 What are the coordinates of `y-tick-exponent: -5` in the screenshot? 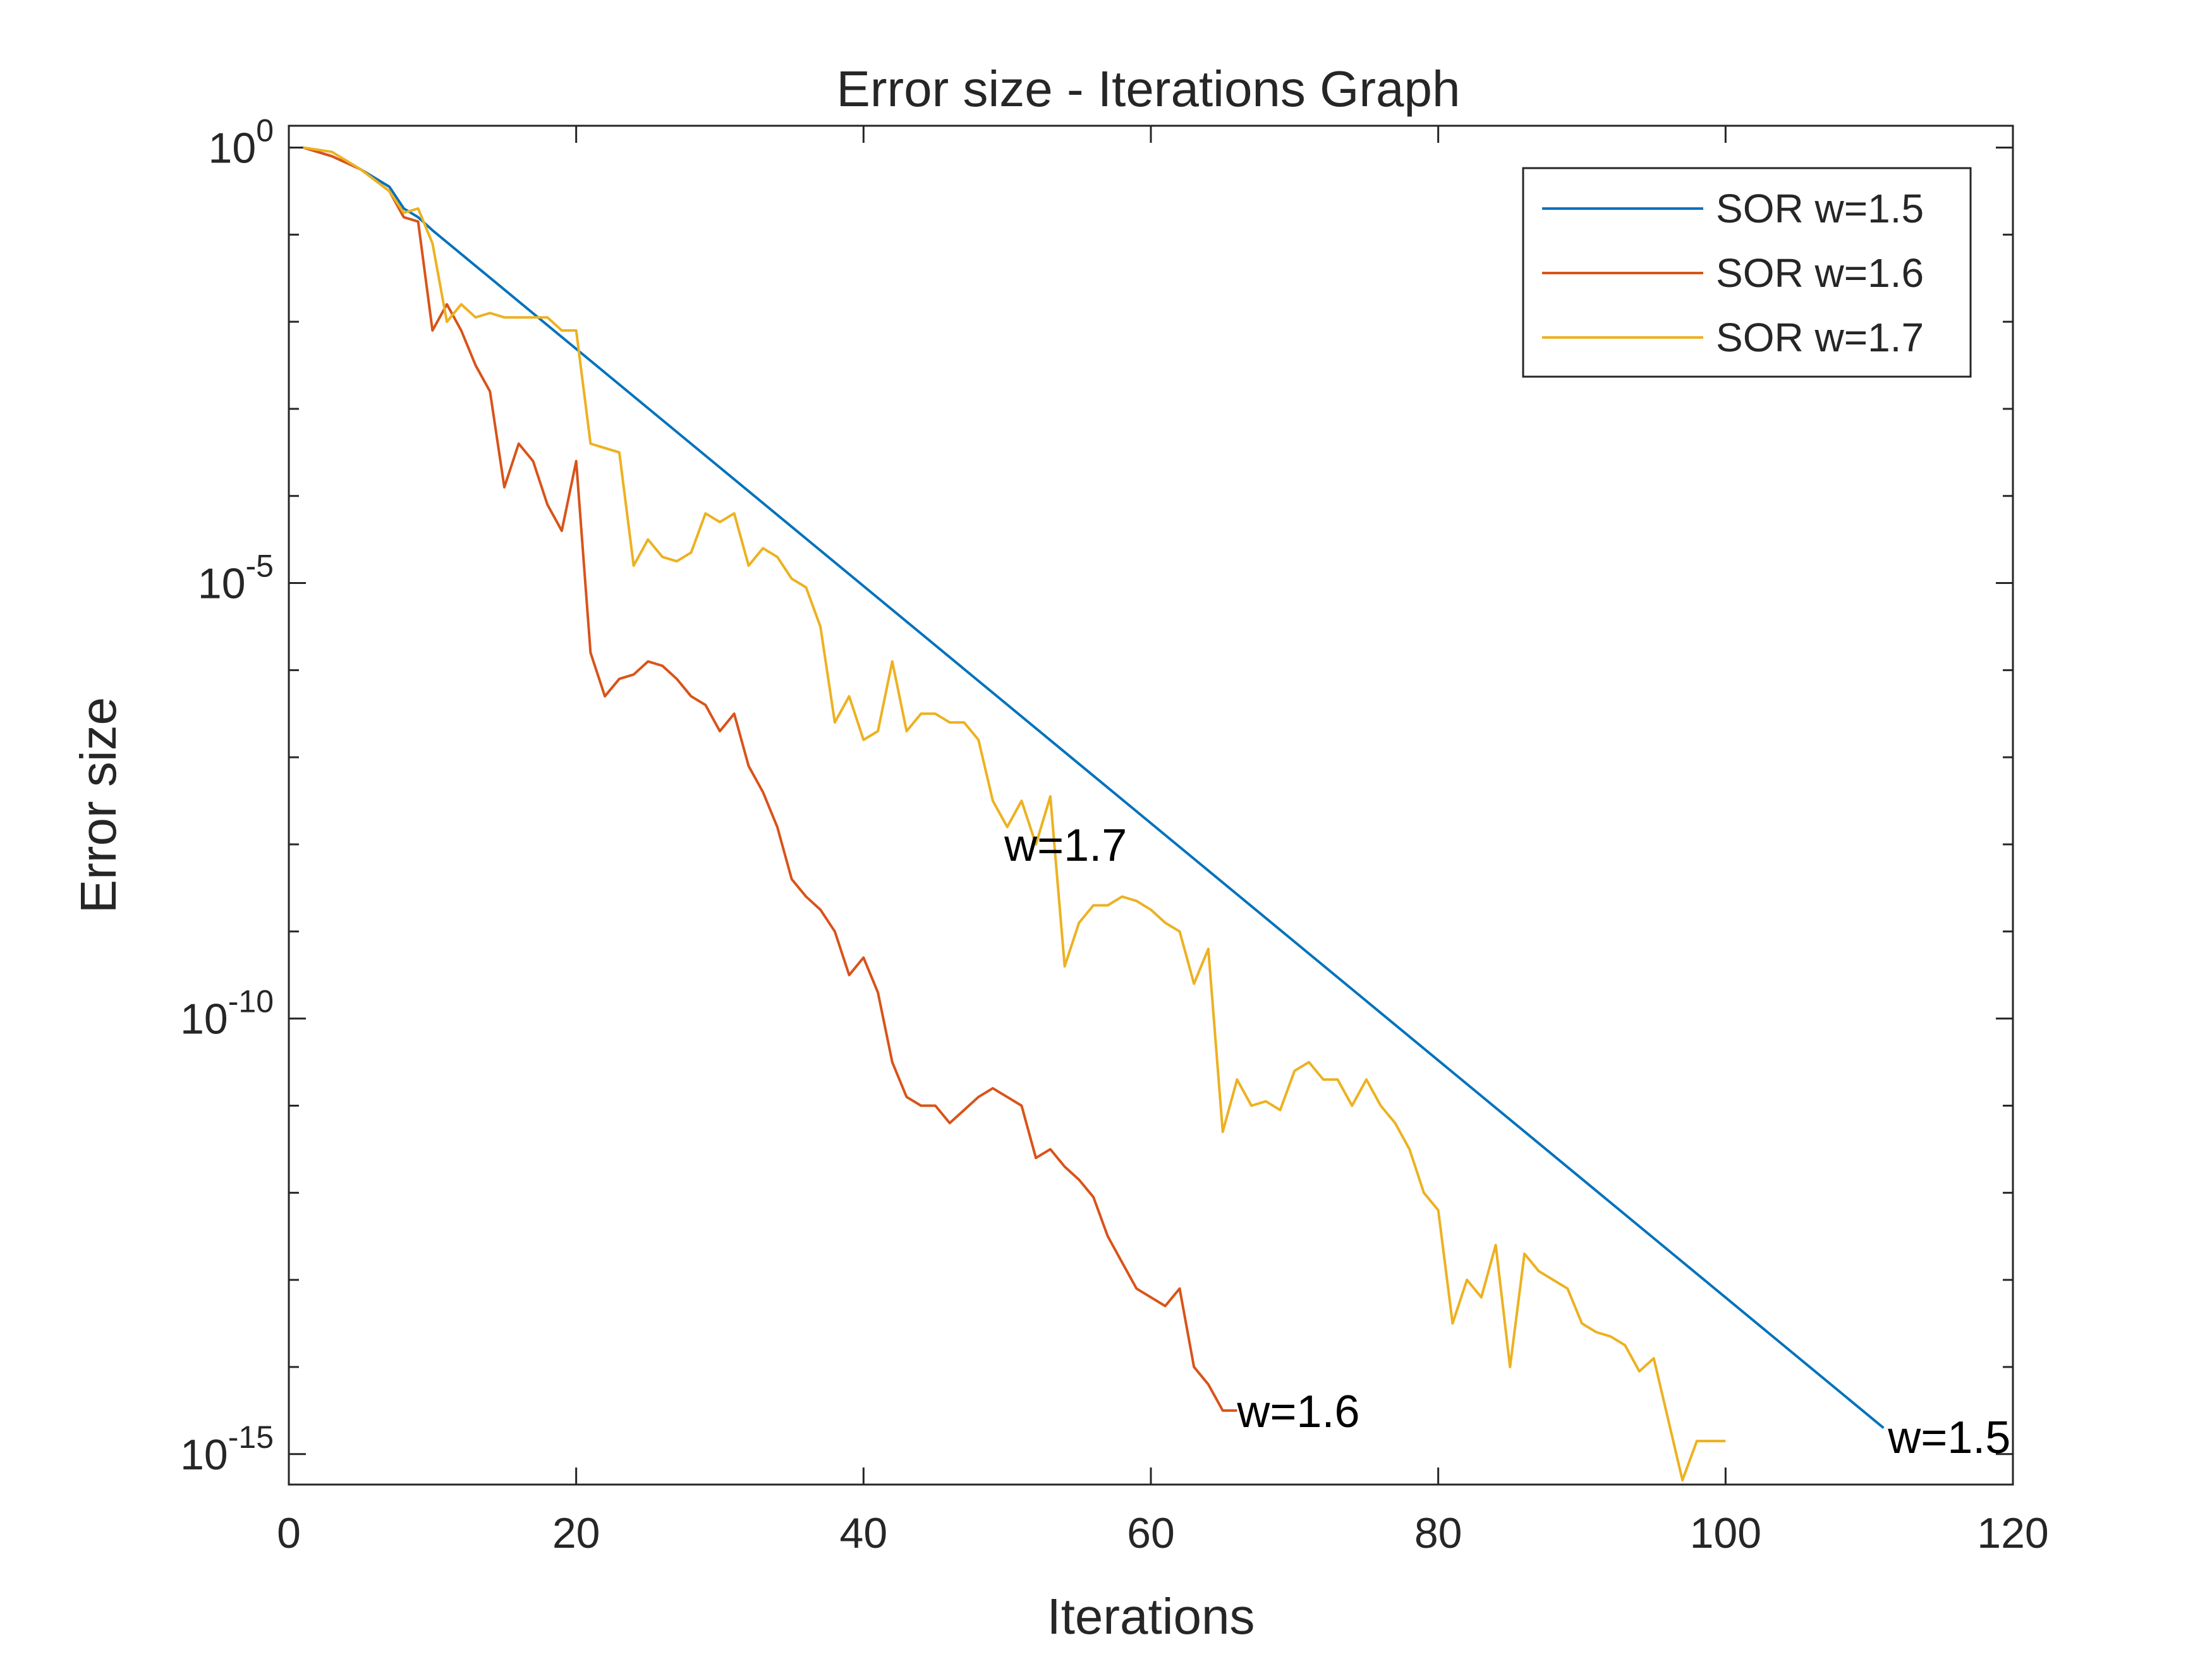 It's located at (260, 566).